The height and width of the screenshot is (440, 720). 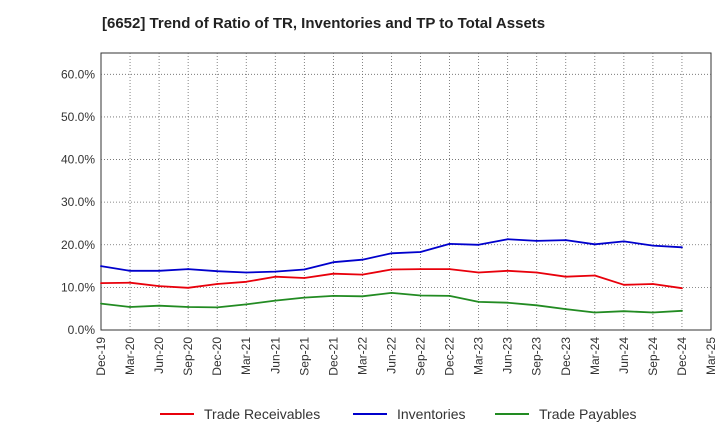 I want to click on x-tick-label: Jun-24, so click(x=624, y=355).